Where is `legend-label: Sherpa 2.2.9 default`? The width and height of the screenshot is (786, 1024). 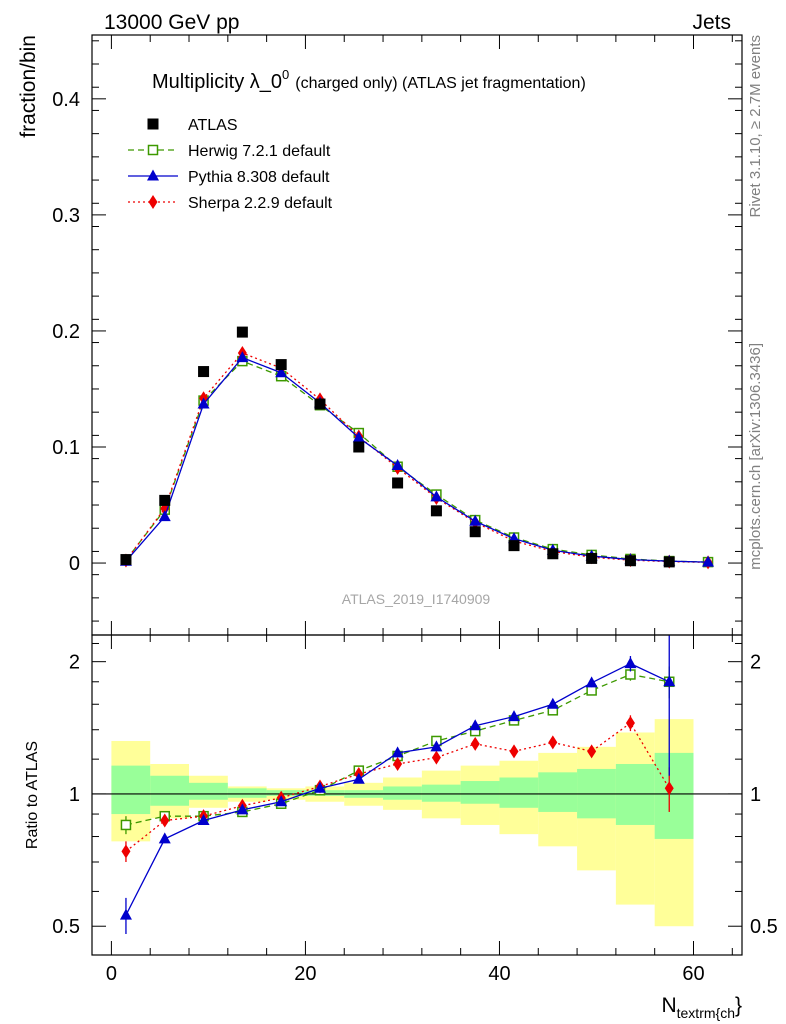 legend-label: Sherpa 2.2.9 default is located at coordinates (260, 203).